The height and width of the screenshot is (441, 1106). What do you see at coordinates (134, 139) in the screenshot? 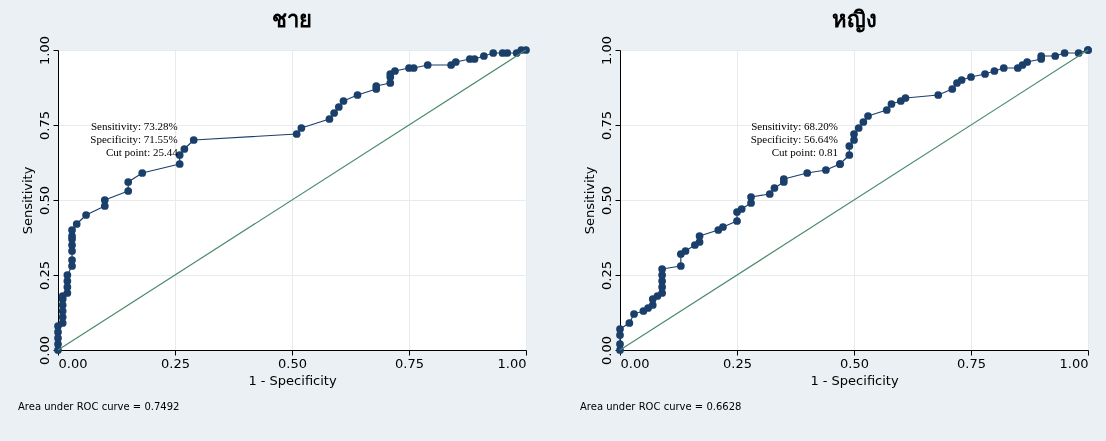
I see `annotation: Sensitivity: 73.28% Specificity: 71.55% Cut point: 25.44` at bounding box center [134, 139].